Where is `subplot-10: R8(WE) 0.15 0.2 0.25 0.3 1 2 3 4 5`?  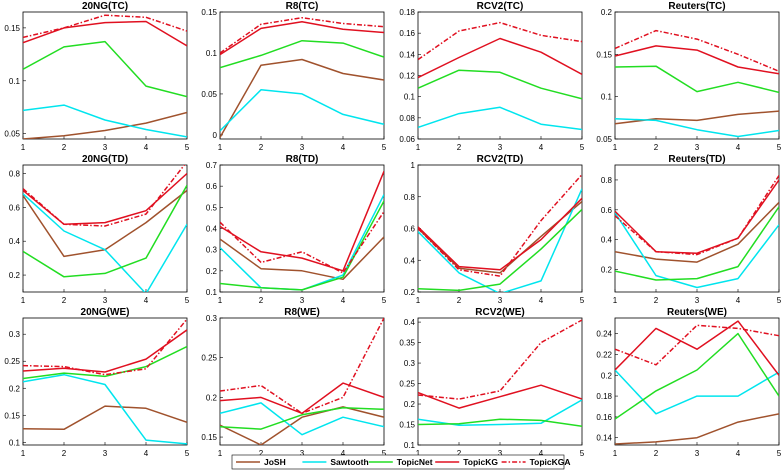
subplot-10: R8(WE) 0.15 0.2 0.25 0.3 1 2 3 4 5 is located at coordinates (293, 382).